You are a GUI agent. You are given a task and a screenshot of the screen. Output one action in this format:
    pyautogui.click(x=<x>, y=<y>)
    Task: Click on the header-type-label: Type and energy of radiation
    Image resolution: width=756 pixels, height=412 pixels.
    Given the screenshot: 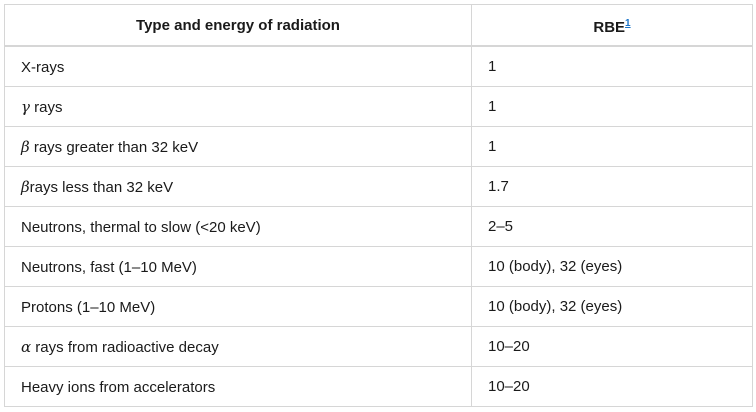 What is the action you would take?
    pyautogui.click(x=238, y=25)
    